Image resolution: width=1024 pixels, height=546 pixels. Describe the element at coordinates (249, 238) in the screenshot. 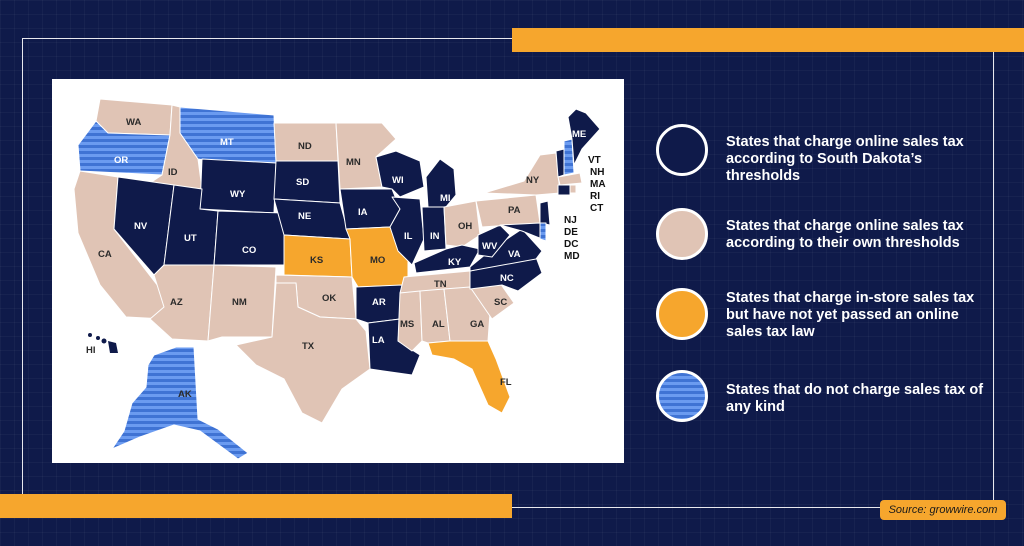

I see `state-co` at that location.